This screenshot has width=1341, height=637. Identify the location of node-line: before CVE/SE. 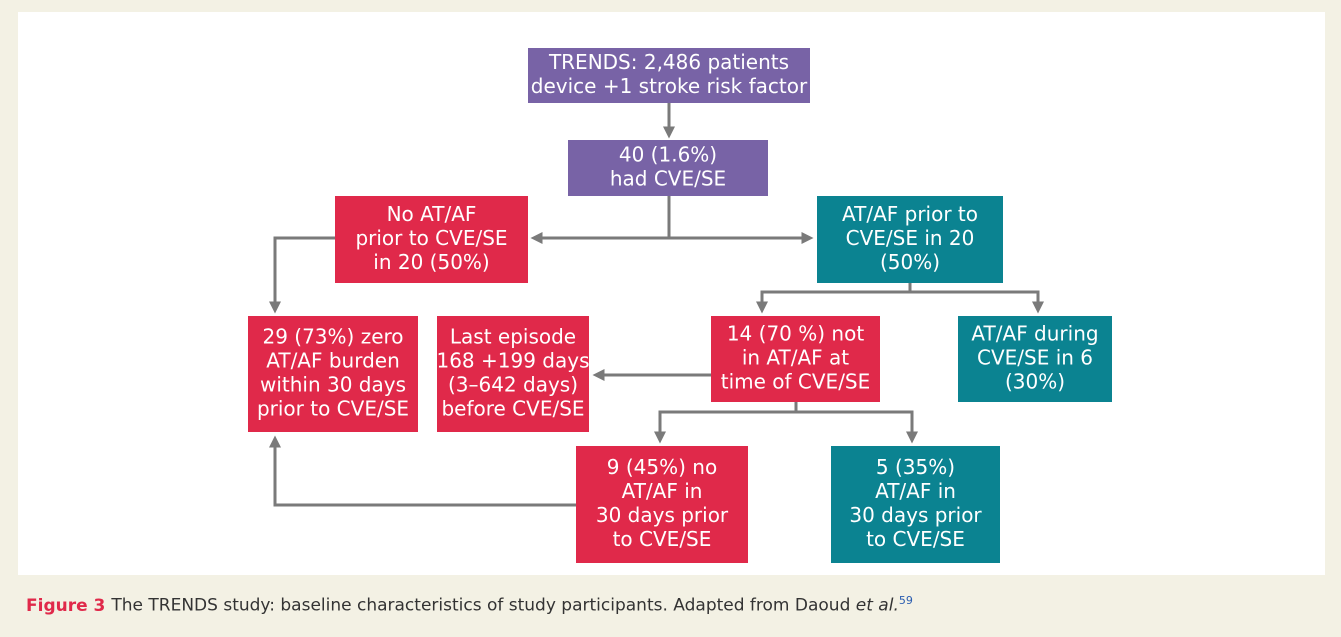
(512, 409).